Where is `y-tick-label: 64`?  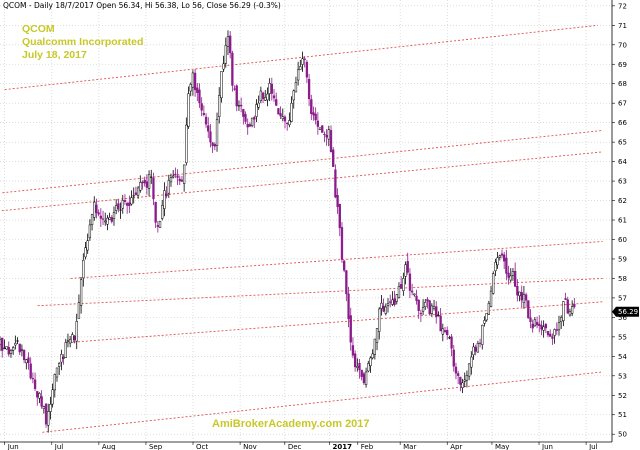 y-tick-label: 64 is located at coordinates (622, 162).